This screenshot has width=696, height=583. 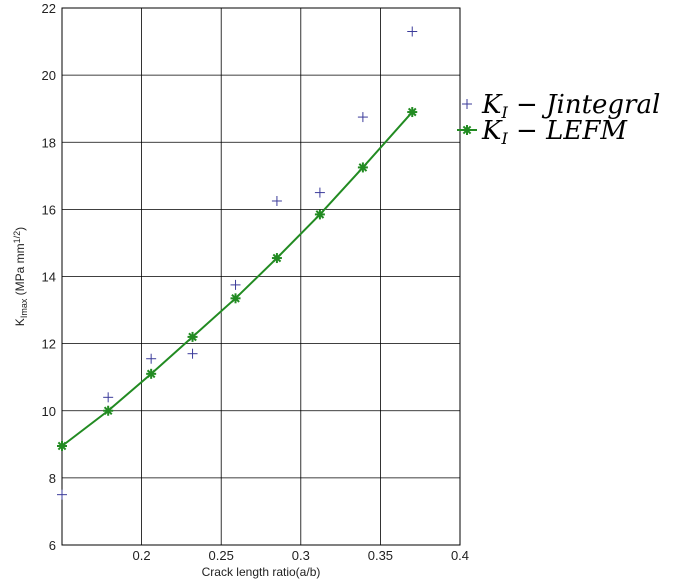 I want to click on legend-item: KI − LEFM, so click(x=542, y=132).